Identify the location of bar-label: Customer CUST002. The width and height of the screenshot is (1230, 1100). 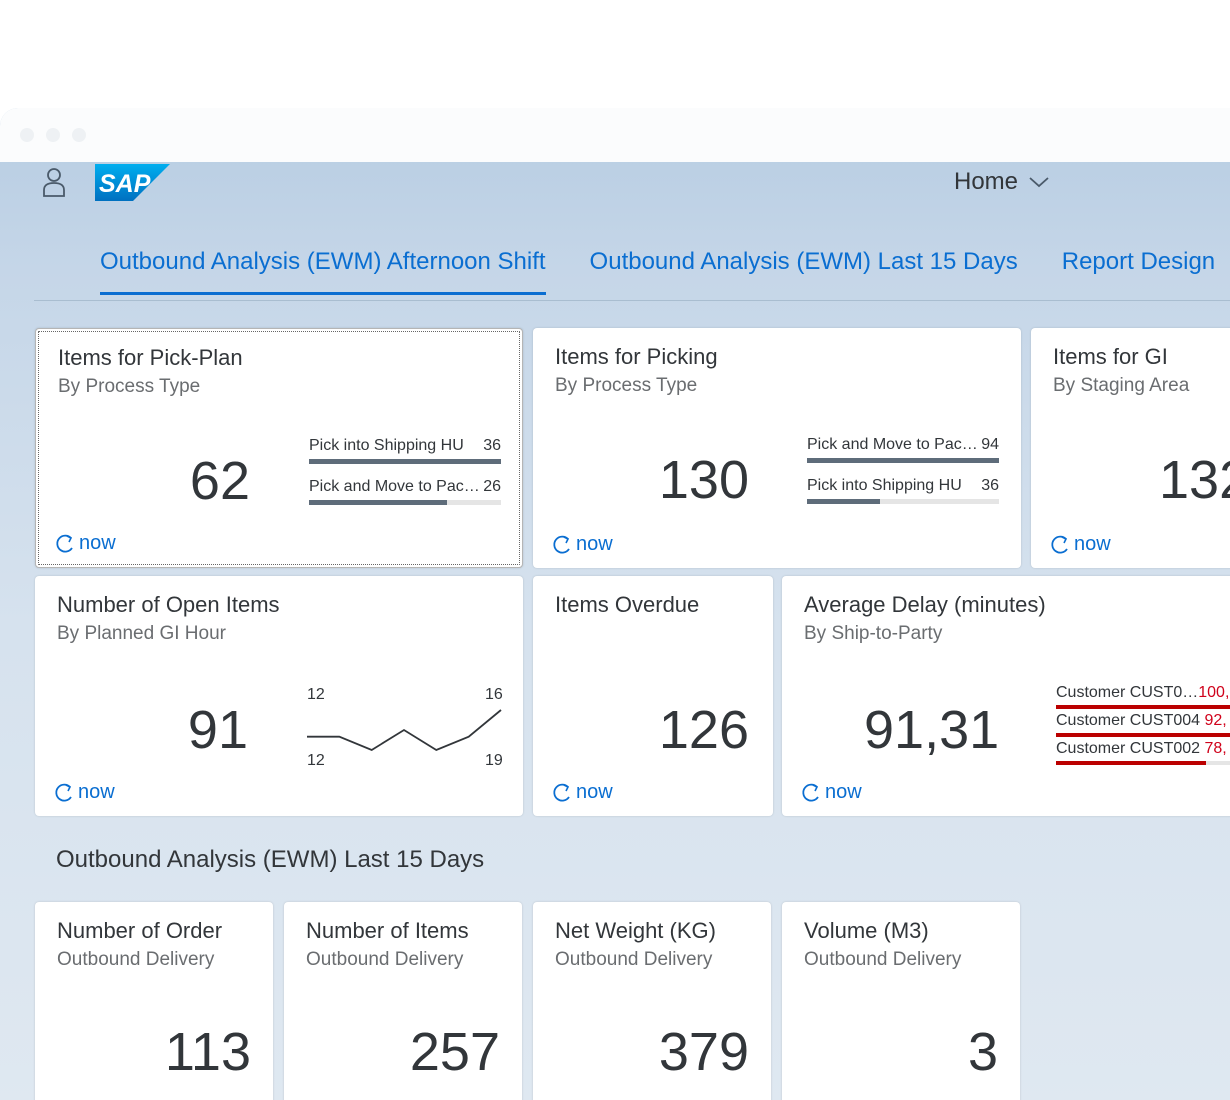
(1128, 748).